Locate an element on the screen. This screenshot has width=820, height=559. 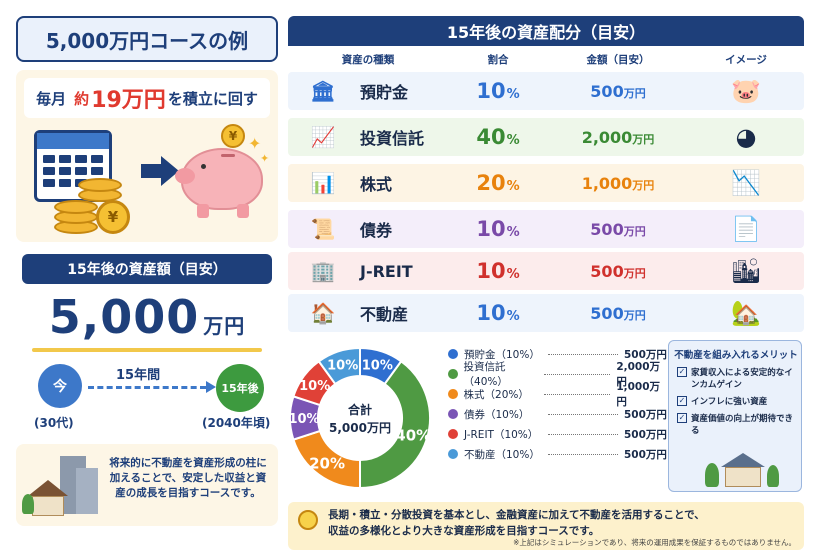
asset-type-cell: 📈 投資信託 is located at coordinates (368, 137).